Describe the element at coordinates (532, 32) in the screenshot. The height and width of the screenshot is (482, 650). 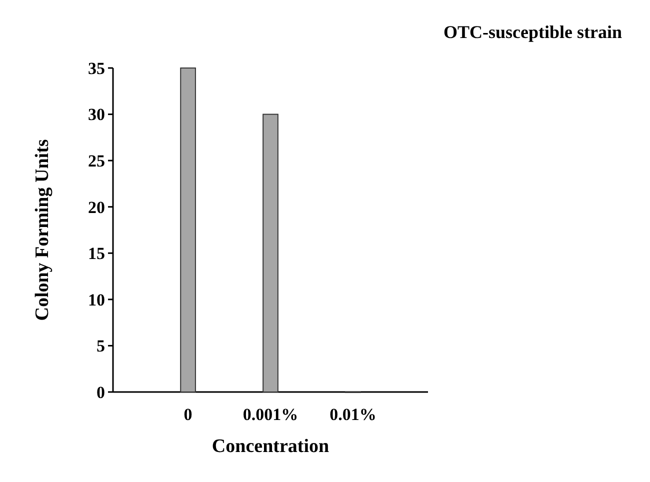
I see `text: OTC-susceptible strain` at that location.